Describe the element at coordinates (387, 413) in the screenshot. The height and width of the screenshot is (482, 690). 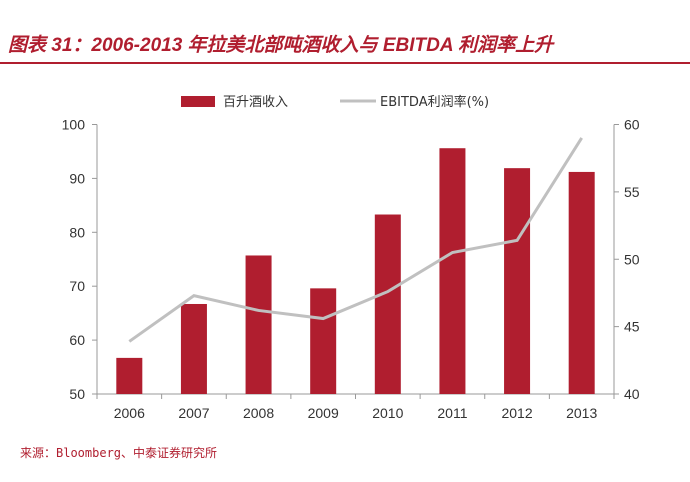
I see `x-tick-label: 2010` at that location.